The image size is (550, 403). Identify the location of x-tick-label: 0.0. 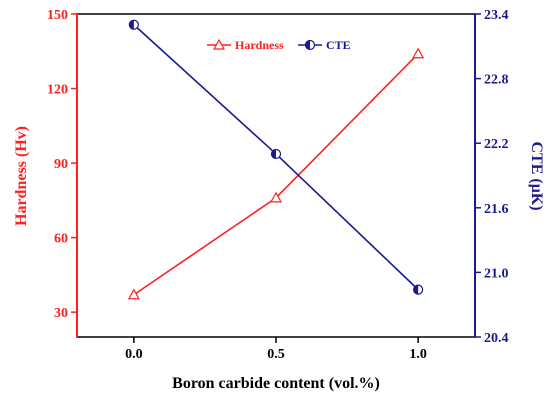
(134, 354).